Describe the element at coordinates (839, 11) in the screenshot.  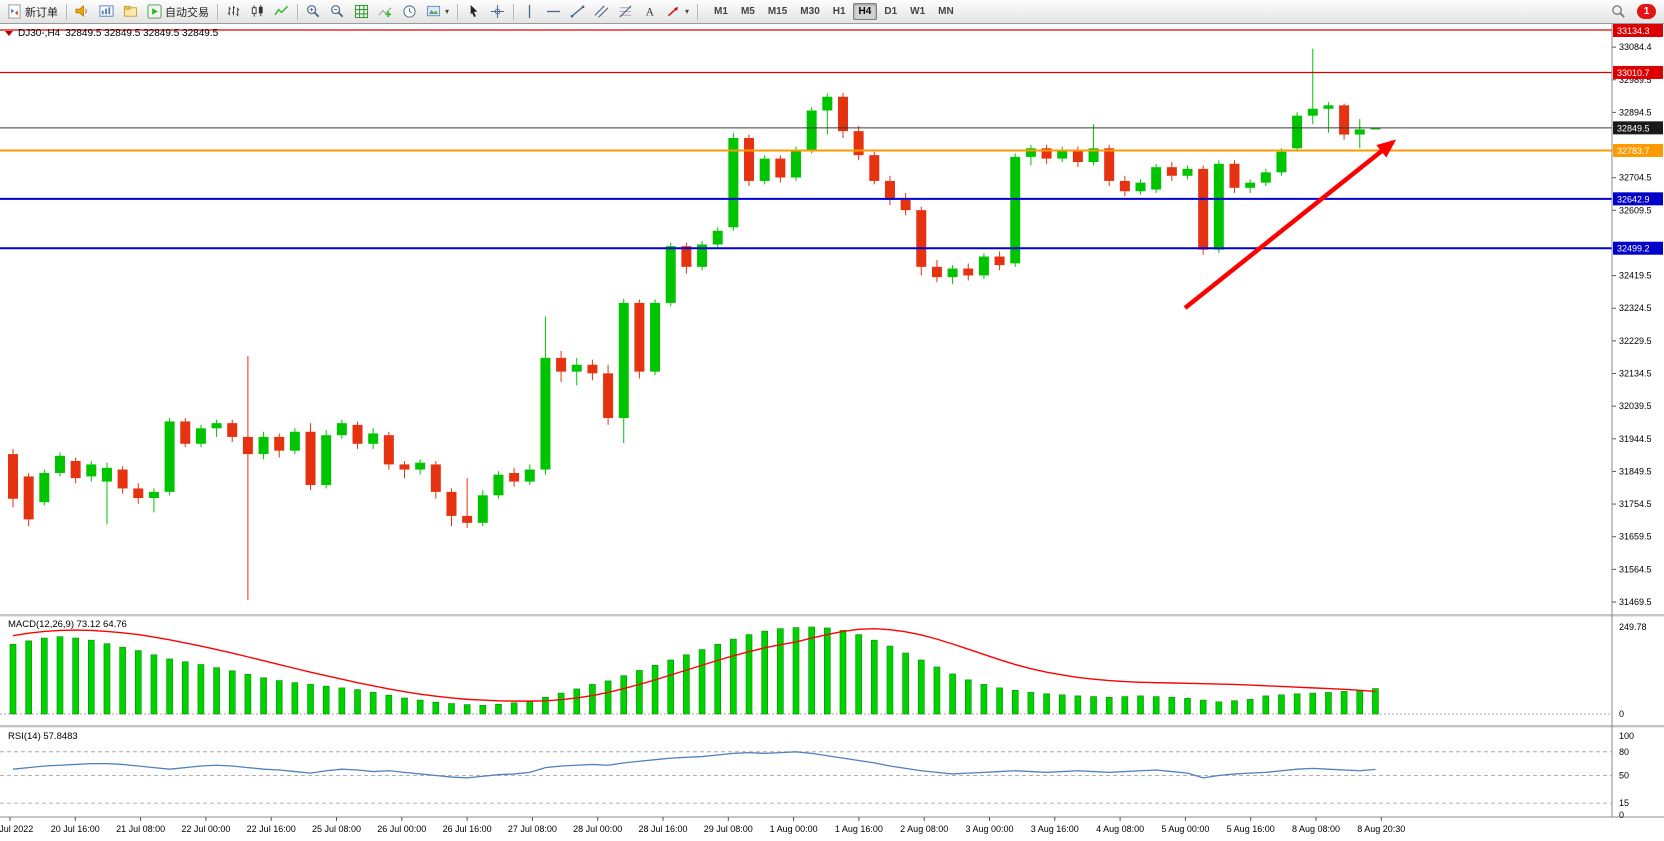
I see `tf-h1-button: H1` at that location.